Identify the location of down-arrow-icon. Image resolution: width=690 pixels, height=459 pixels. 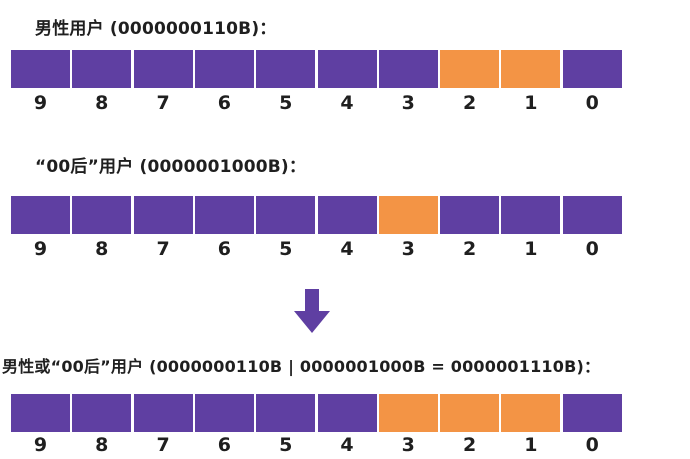
(312, 311).